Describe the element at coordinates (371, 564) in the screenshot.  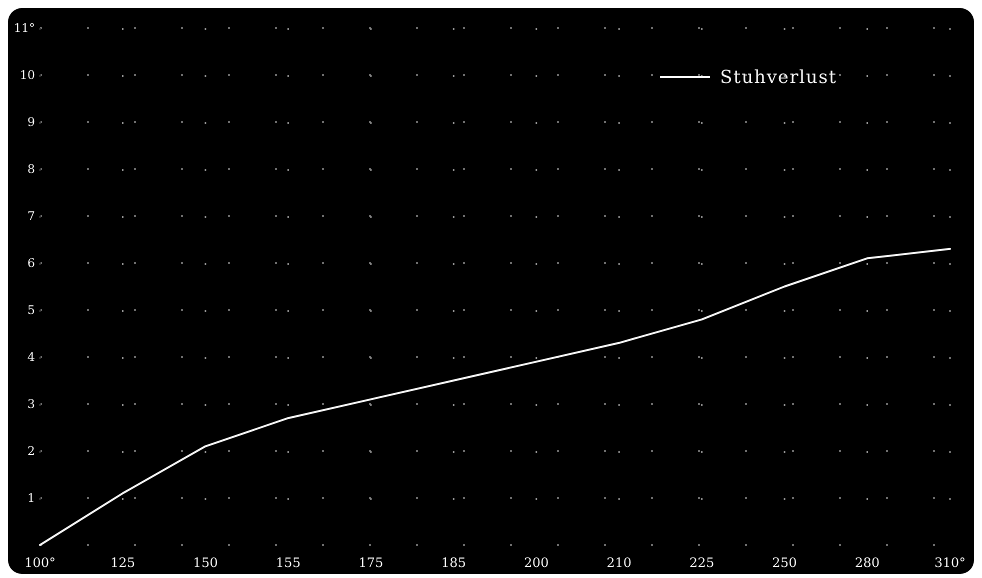
I see `x-tick-label: 175` at that location.